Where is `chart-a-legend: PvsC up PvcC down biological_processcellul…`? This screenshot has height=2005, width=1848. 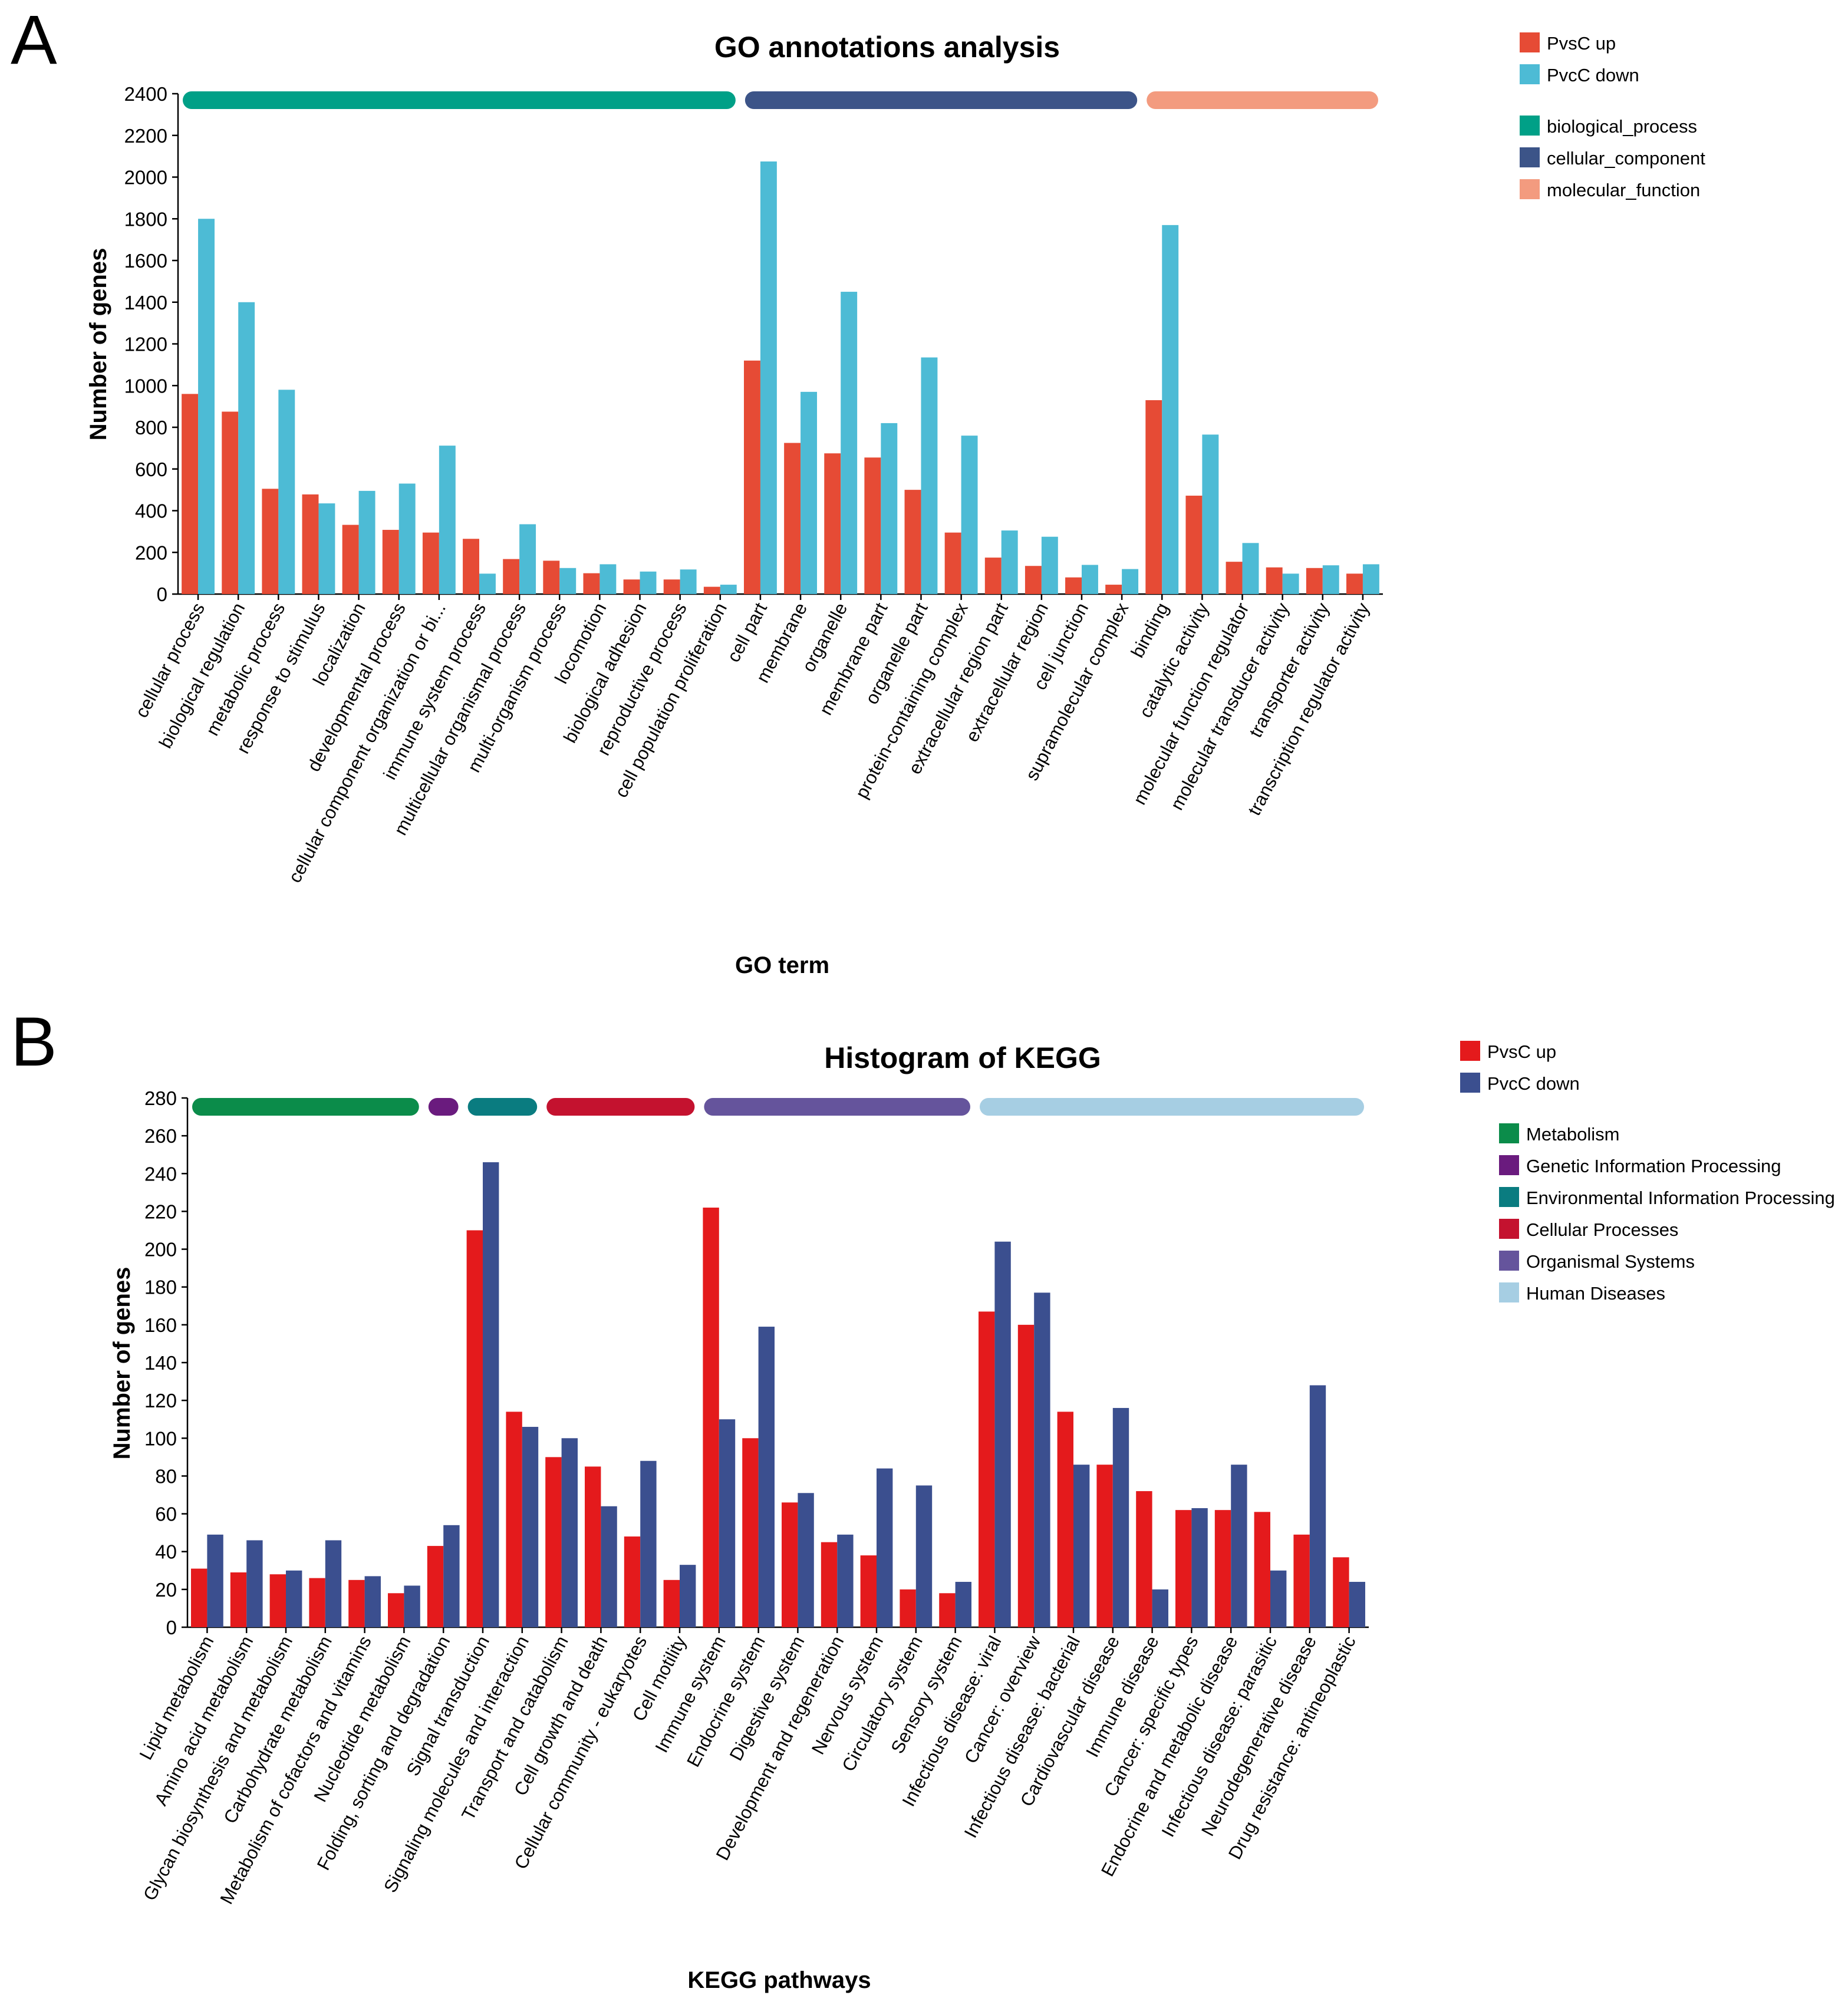
chart-a-legend: PvsC up PvcC down biological_processcellul… is located at coordinates (1612, 116).